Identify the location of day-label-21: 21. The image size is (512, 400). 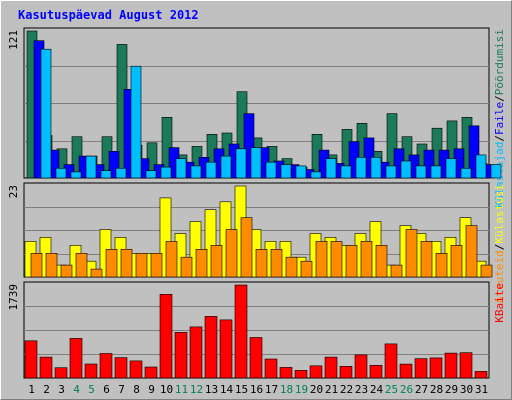
(331, 389).